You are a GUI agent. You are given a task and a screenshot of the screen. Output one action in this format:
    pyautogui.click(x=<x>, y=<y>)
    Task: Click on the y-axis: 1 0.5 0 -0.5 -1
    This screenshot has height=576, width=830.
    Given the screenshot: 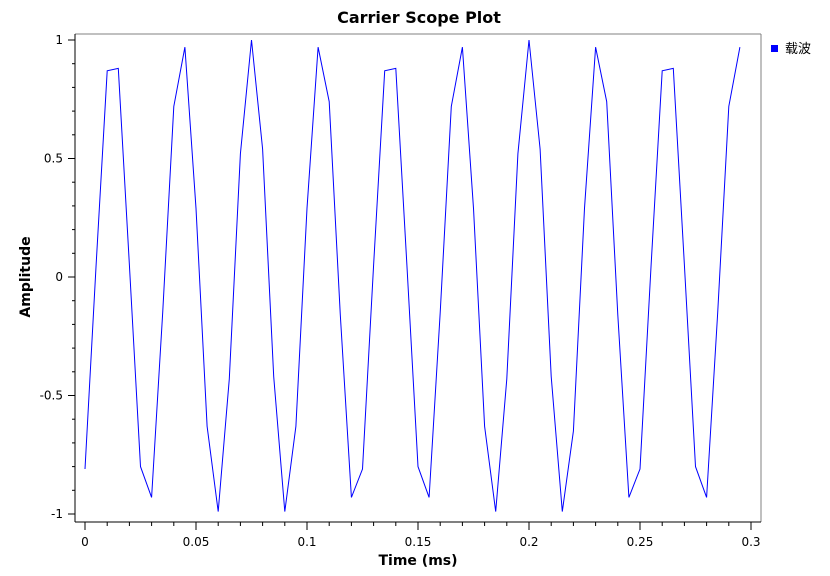 What is the action you would take?
    pyautogui.click(x=58, y=277)
    